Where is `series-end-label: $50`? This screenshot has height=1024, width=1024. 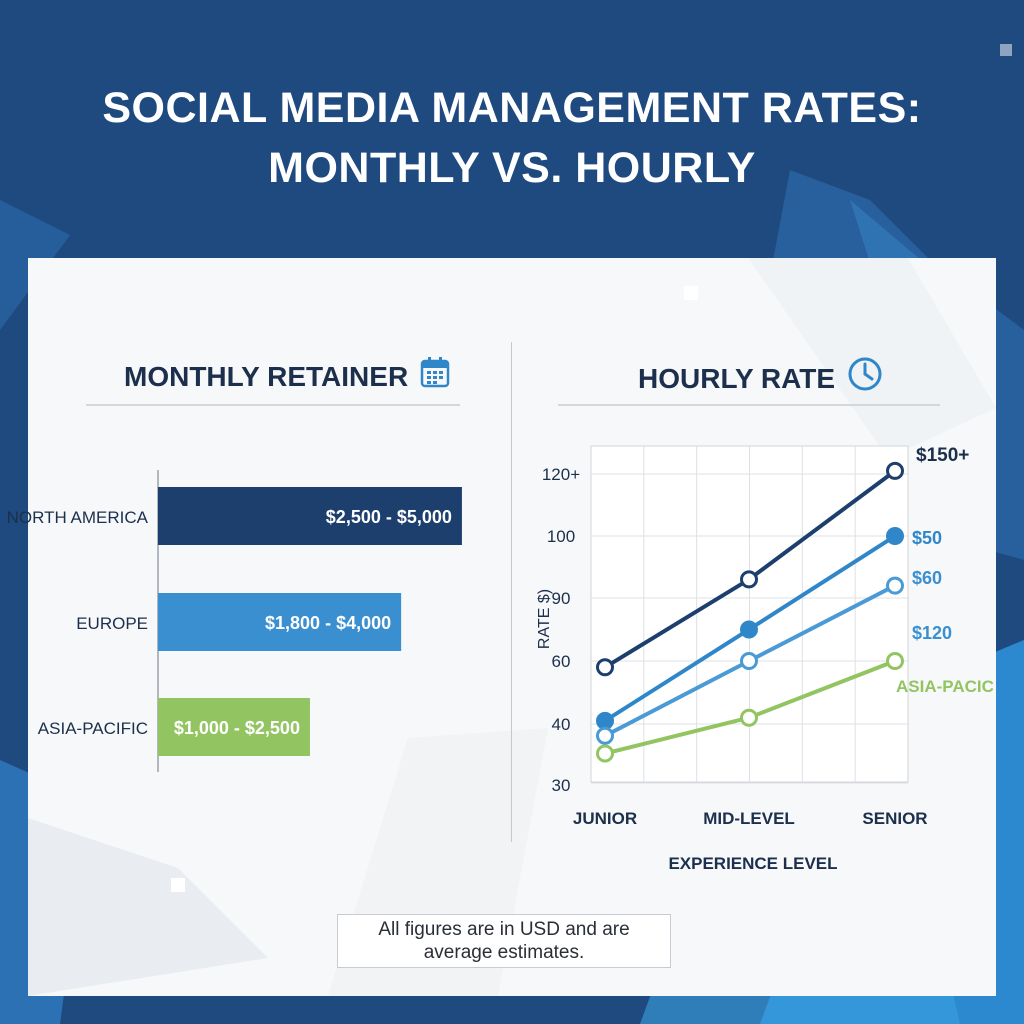
series-end-label: $50 is located at coordinates (927, 538).